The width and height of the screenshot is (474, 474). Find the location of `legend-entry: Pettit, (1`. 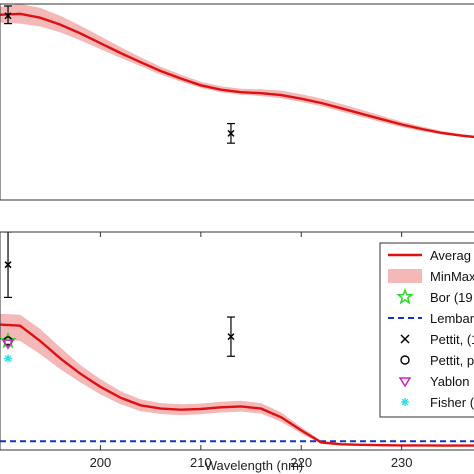

legend-entry: Pettit, (1 is located at coordinates (437, 339).